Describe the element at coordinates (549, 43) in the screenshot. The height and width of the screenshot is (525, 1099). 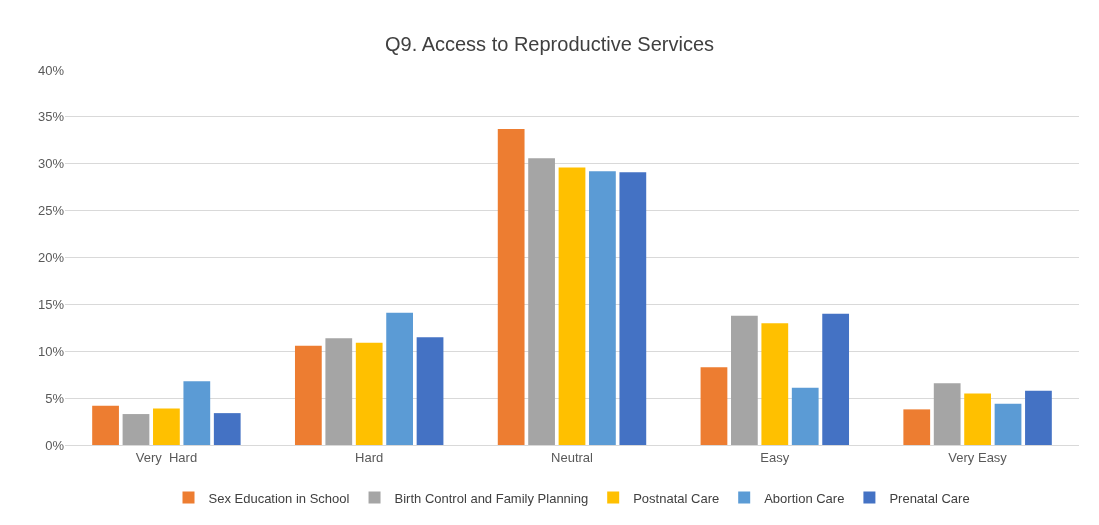
I see `chart-title: Q9. Access to Reproductive Services` at that location.